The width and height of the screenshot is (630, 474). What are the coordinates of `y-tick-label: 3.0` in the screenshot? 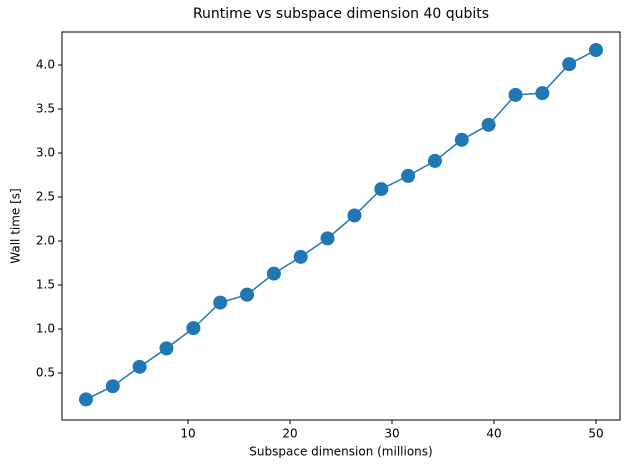 It's located at (45, 153).